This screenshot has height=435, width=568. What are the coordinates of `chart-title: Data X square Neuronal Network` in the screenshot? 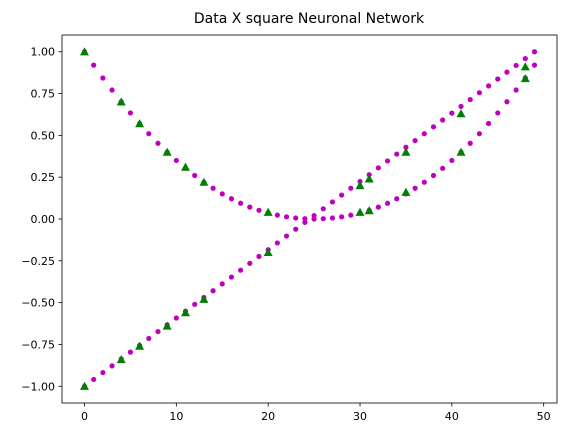 It's located at (309, 19).